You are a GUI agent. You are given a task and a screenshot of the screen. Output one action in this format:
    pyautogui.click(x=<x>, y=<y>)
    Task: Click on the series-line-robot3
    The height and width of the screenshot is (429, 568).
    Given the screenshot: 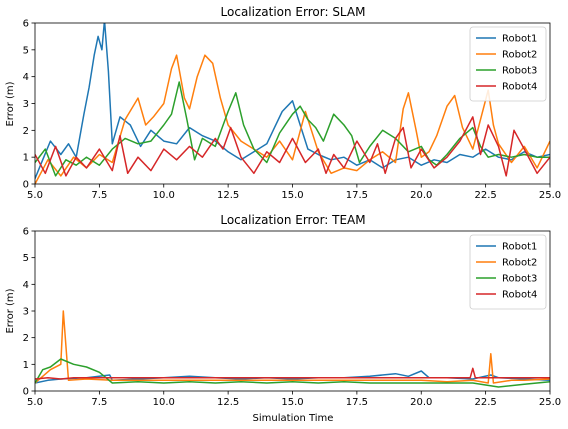 What is the action you would take?
    pyautogui.click(x=292, y=373)
    